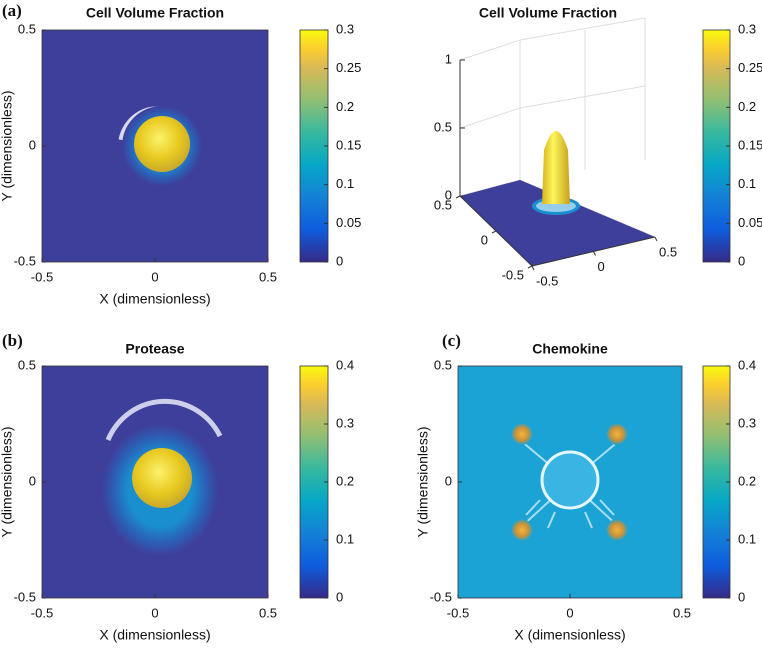 The width and height of the screenshot is (762, 655). I want to click on z-tick-label: 1, so click(448, 58).